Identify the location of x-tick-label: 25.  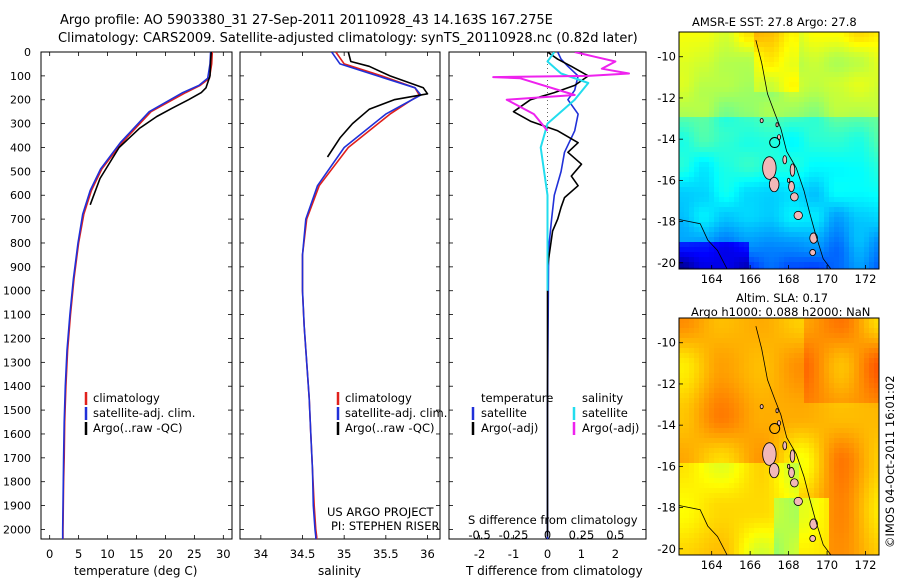
(194, 554).